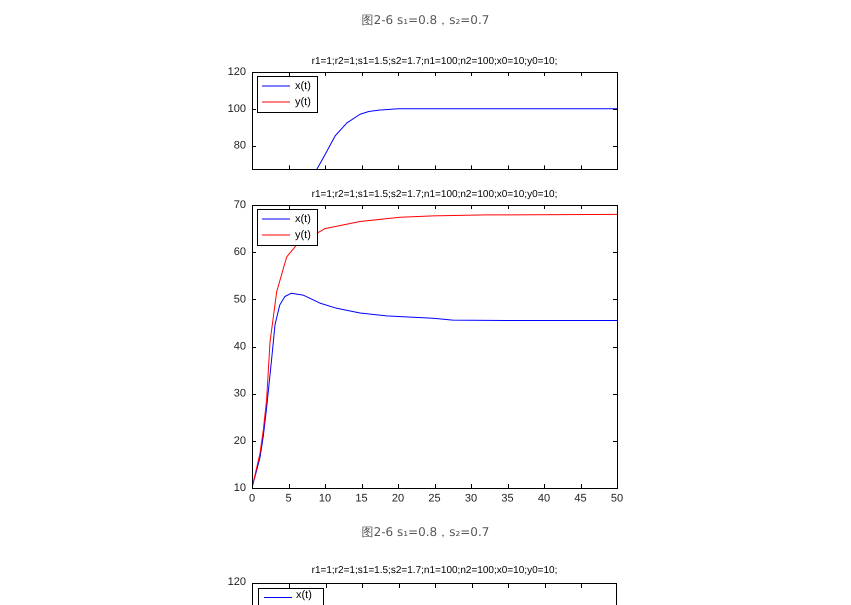  Describe the element at coordinates (240, 488) in the screenshot. I see `y-tick-label: 10` at that location.